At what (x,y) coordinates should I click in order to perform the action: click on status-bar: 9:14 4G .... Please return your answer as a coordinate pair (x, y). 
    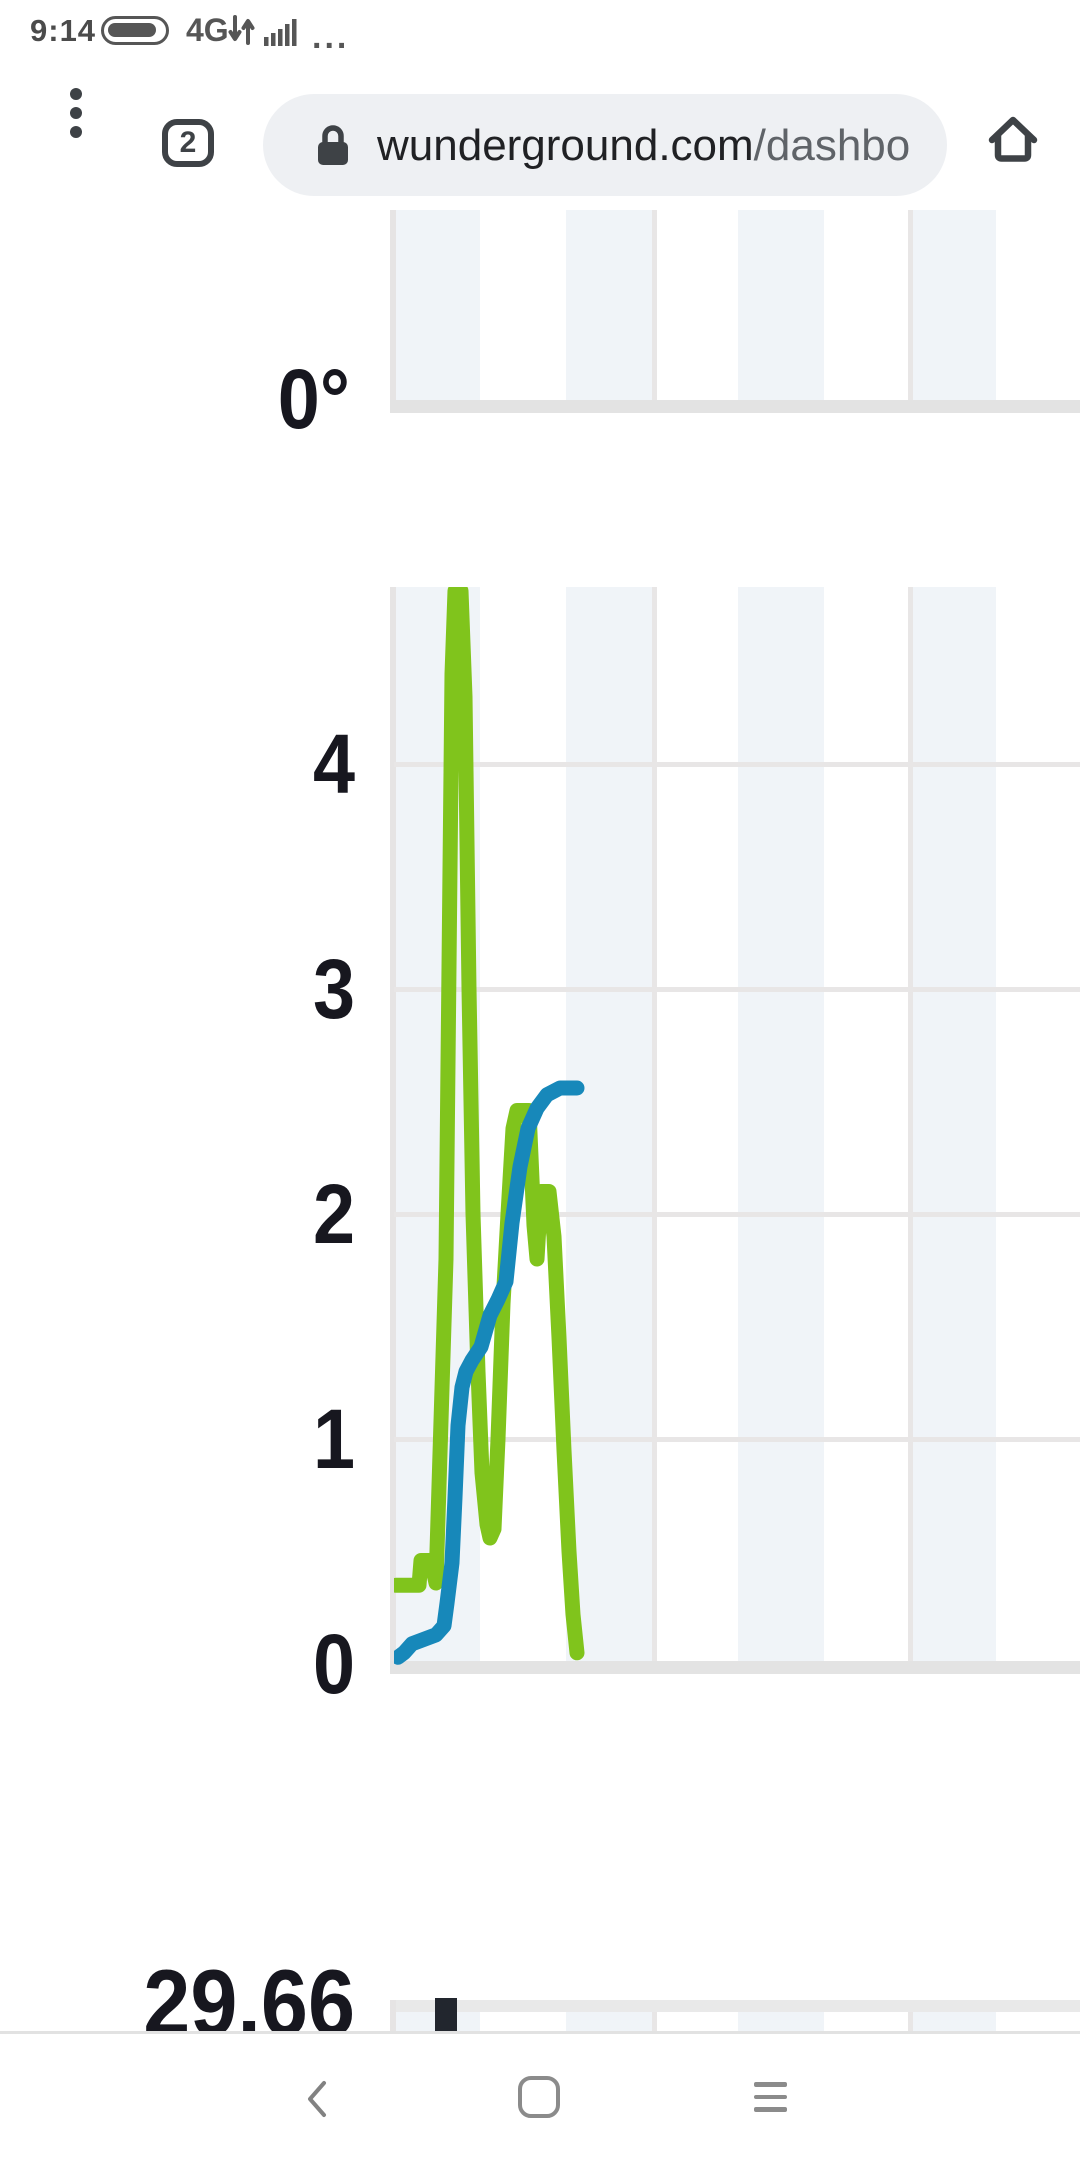
    Looking at the image, I should click on (540, 28).